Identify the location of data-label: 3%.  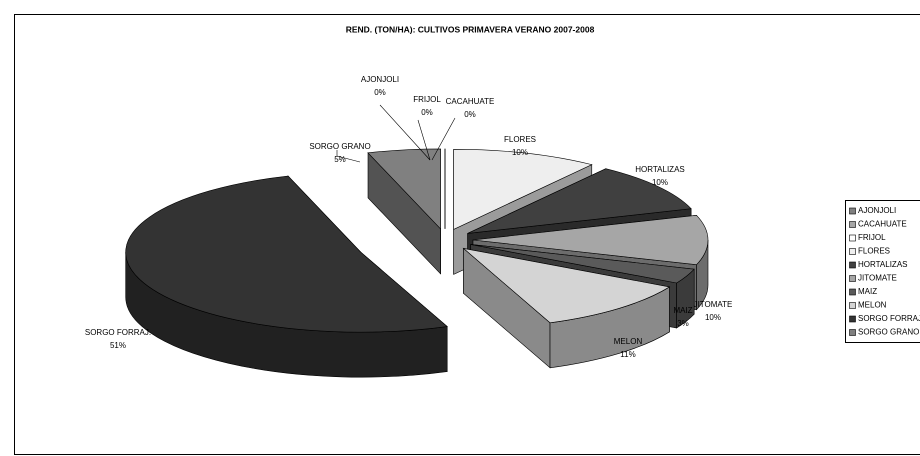
(683, 323).